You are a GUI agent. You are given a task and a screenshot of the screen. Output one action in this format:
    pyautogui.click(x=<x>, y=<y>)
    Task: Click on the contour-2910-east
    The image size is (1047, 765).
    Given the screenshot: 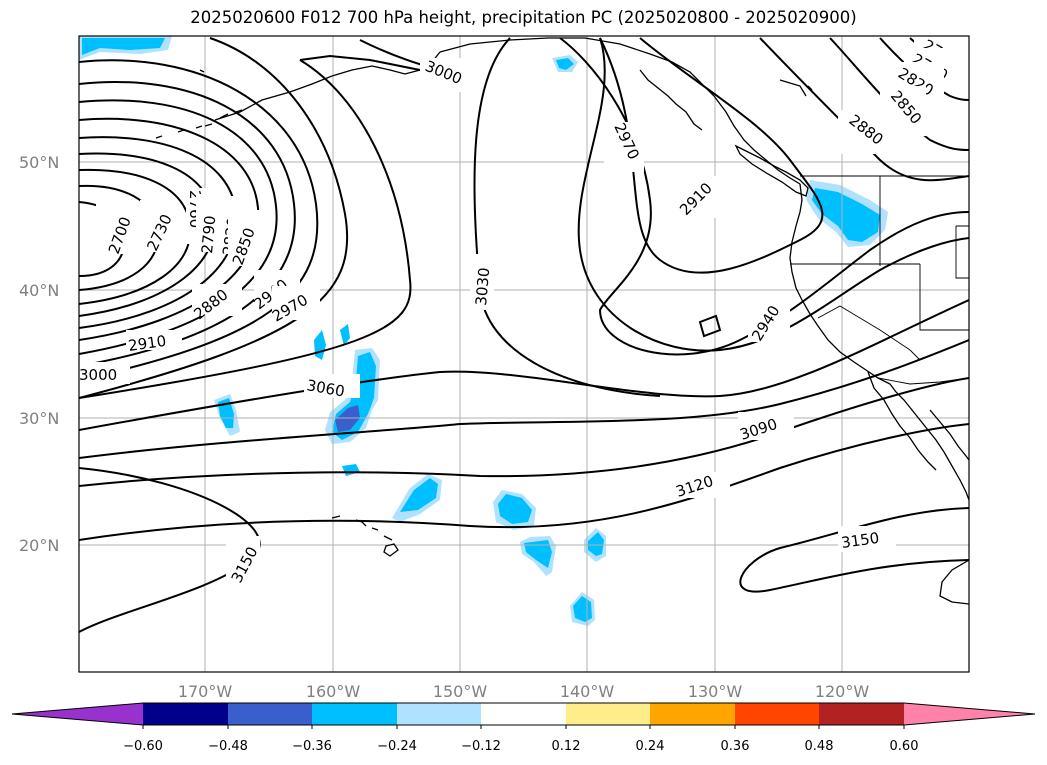 What is the action you would take?
    pyautogui.click(x=711, y=155)
    